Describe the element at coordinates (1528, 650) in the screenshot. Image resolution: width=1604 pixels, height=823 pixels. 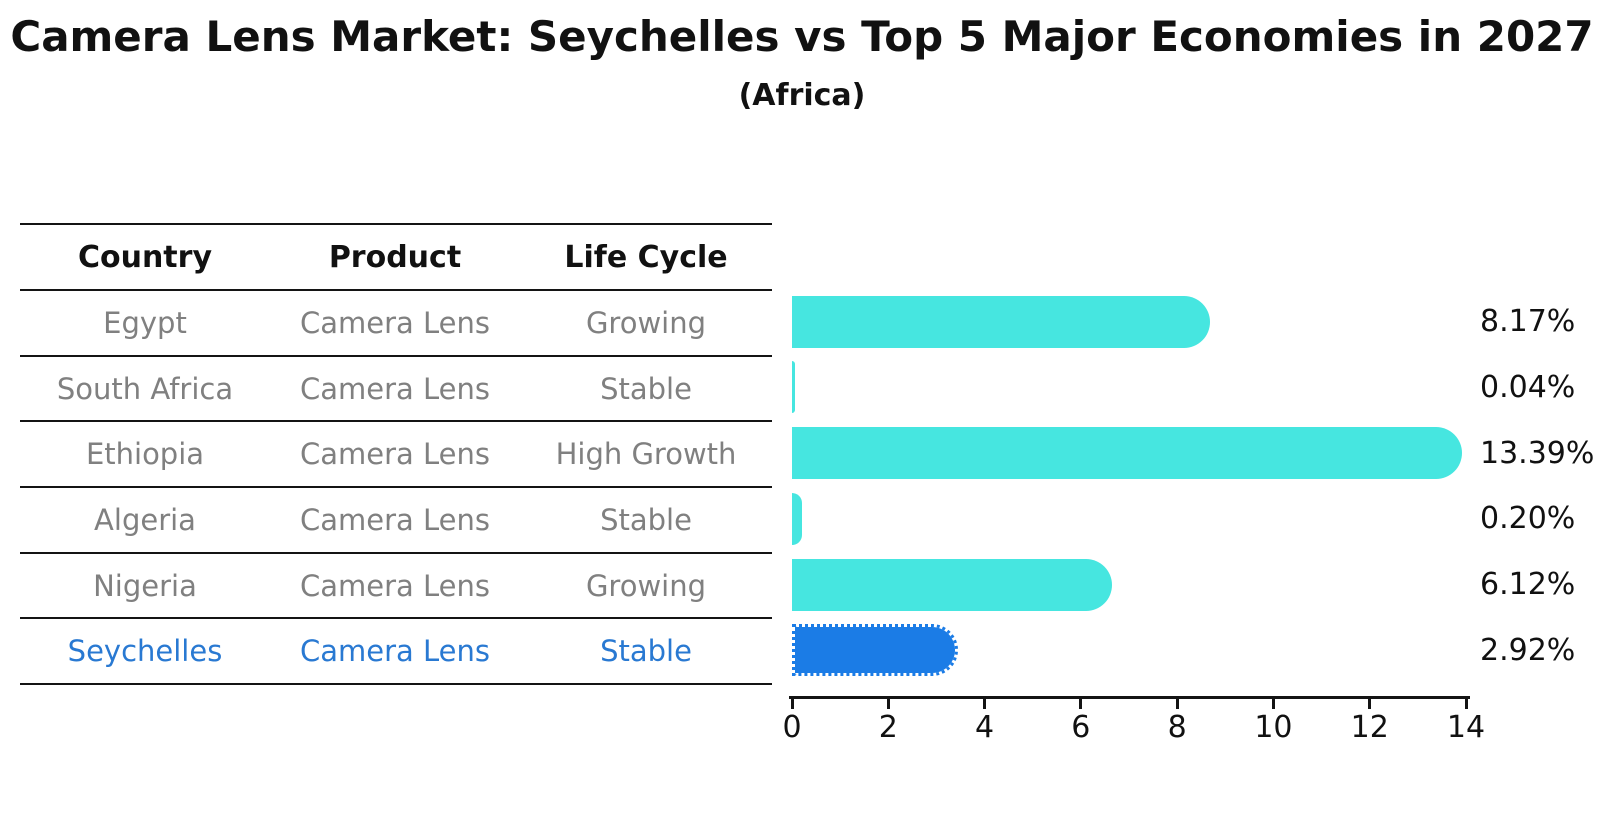
I see `value-label: 2.92%` at that location.